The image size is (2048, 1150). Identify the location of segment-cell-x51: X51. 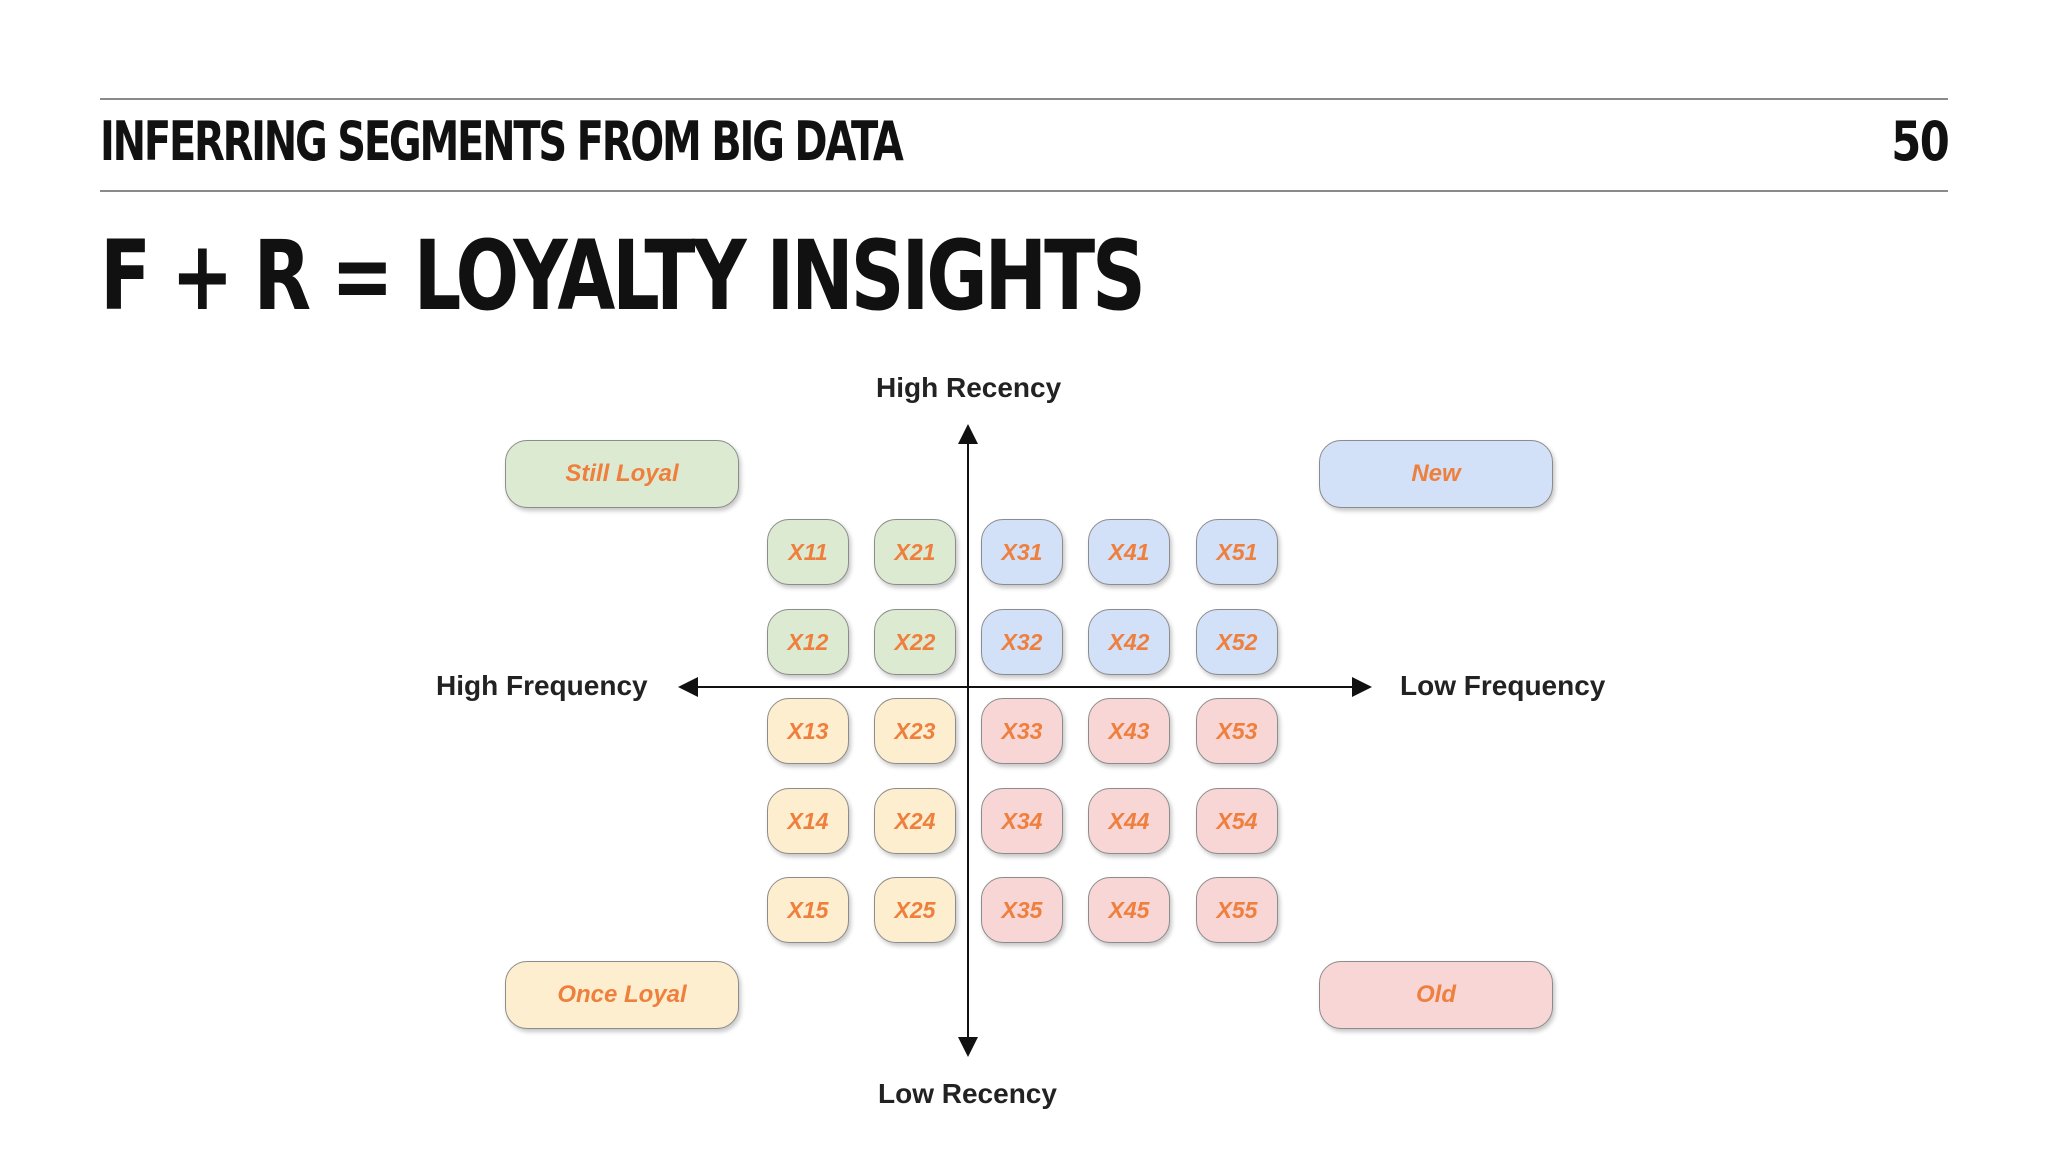
(1237, 552).